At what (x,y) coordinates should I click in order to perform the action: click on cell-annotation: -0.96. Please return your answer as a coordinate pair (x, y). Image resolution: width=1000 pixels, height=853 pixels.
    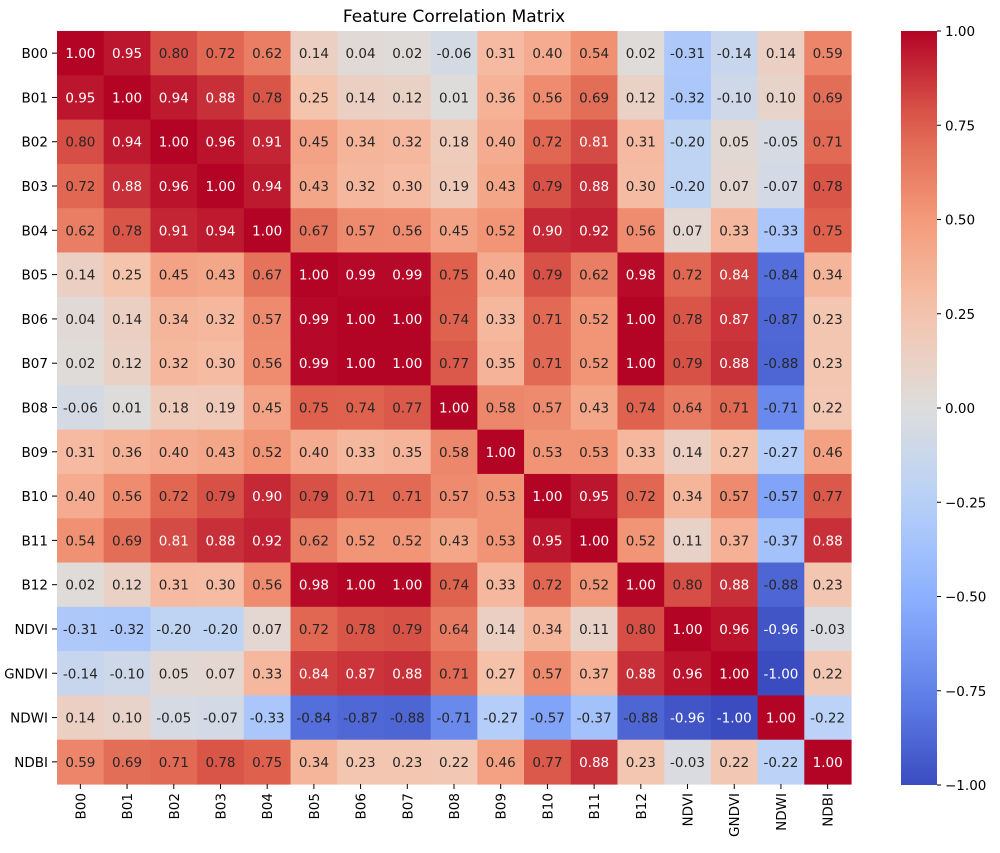
    Looking at the image, I should click on (687, 719).